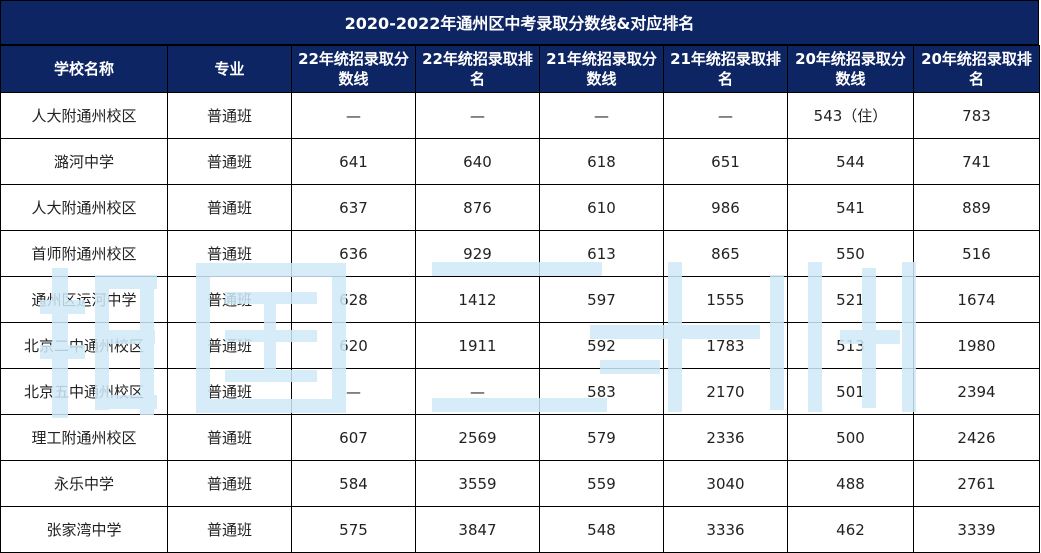 This screenshot has height=553, width=1041. What do you see at coordinates (725, 69) in the screenshot?
I see `column-header: 21年统招录取排名` at bounding box center [725, 69].